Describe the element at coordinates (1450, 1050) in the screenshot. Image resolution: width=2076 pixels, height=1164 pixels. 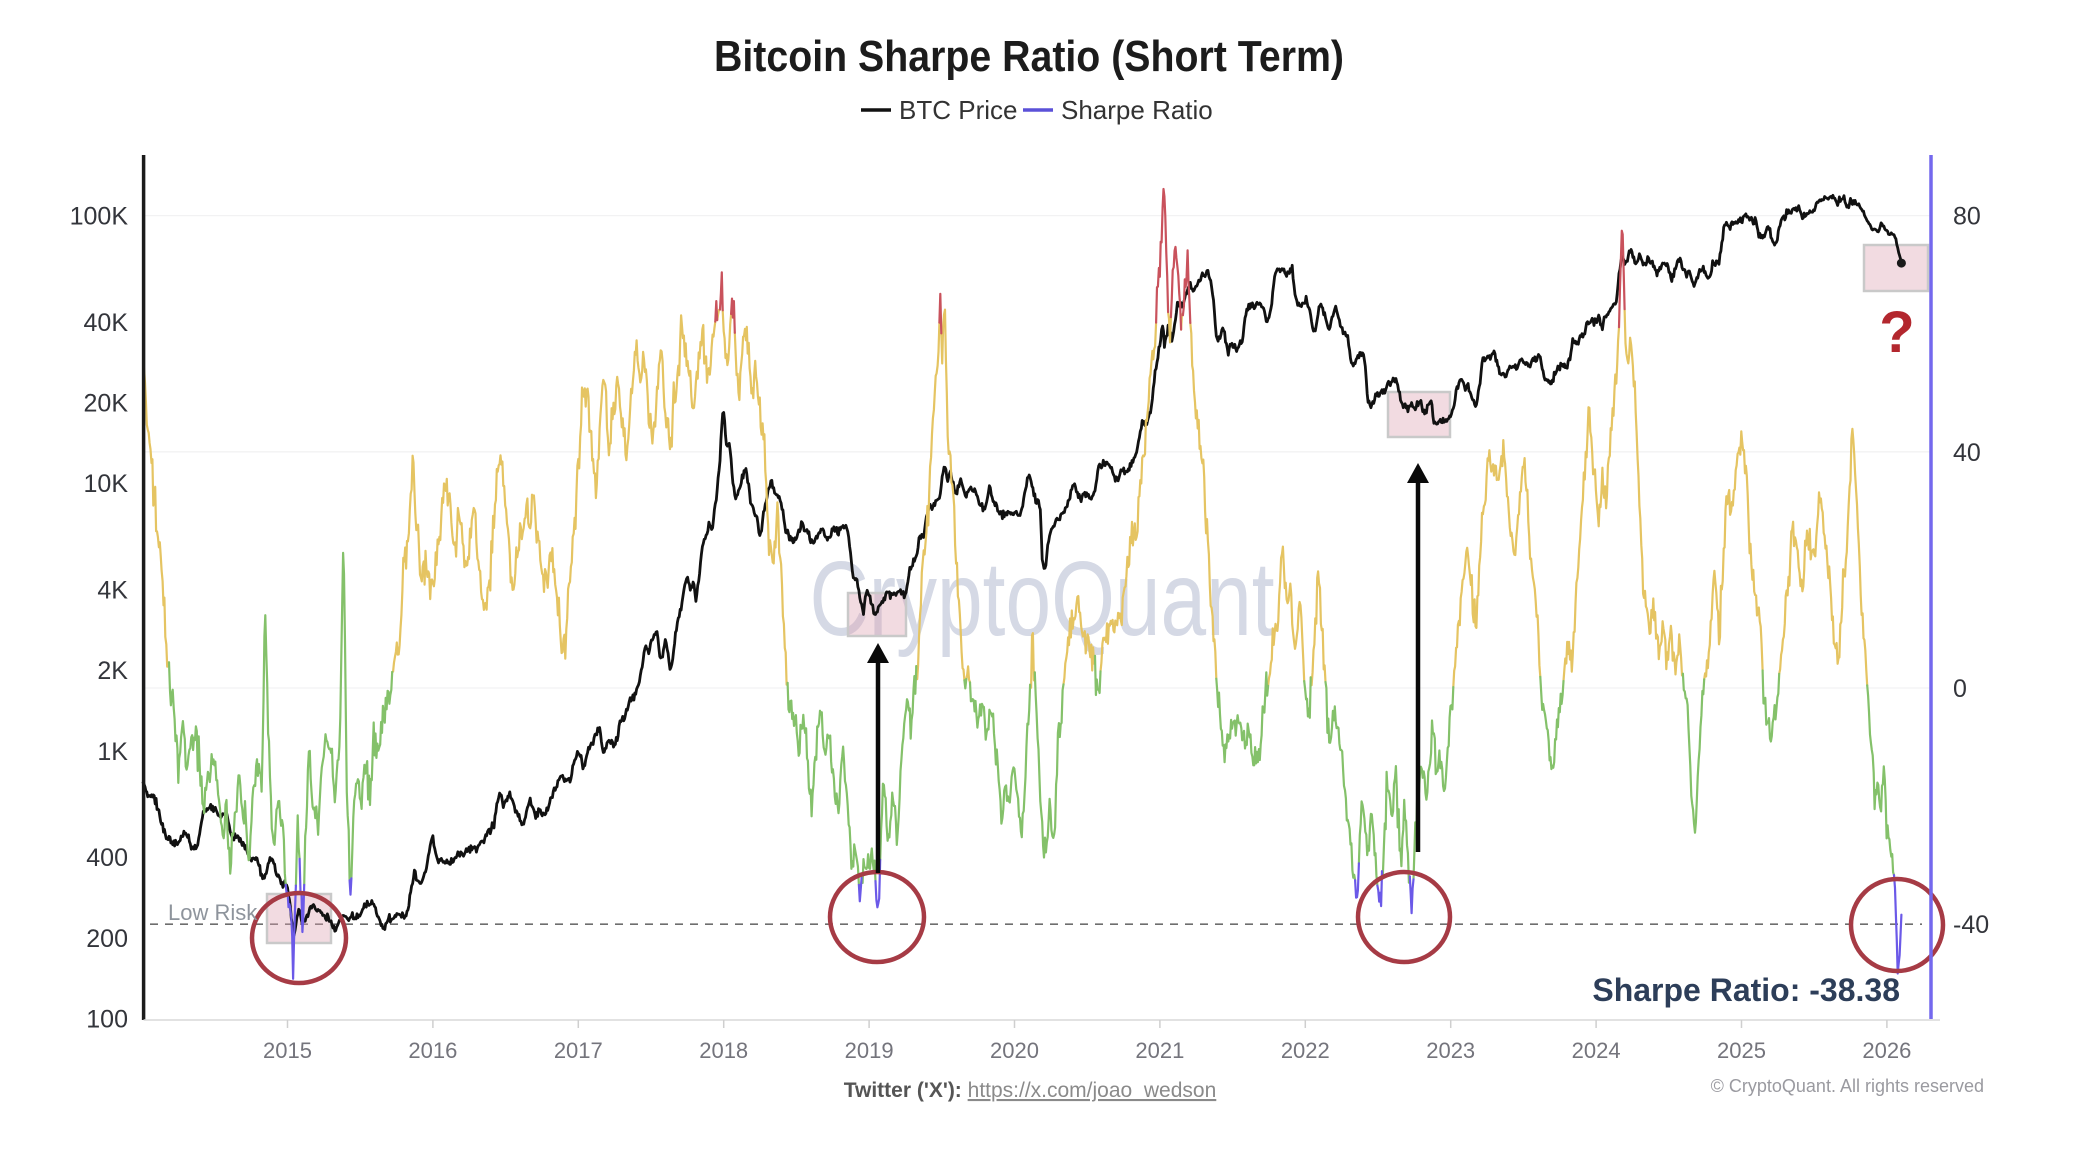
I see `svg-text: 2023` at that location.